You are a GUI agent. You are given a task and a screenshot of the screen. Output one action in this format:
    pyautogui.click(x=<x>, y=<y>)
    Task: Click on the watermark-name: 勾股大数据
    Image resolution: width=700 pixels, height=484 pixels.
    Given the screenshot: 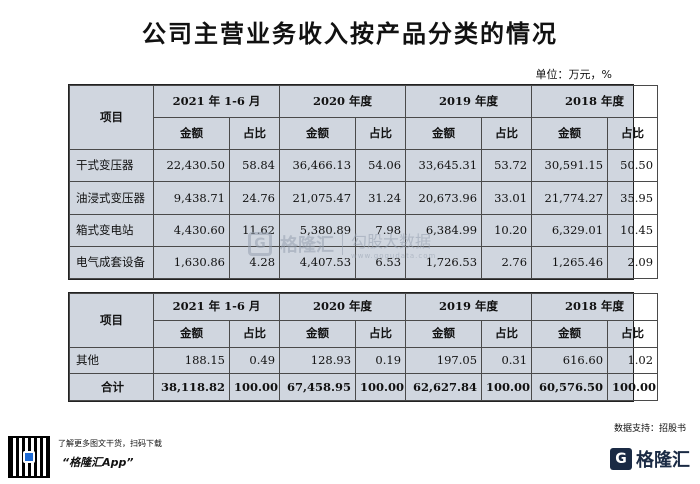 What is the action you would take?
    pyautogui.click(x=391, y=241)
    